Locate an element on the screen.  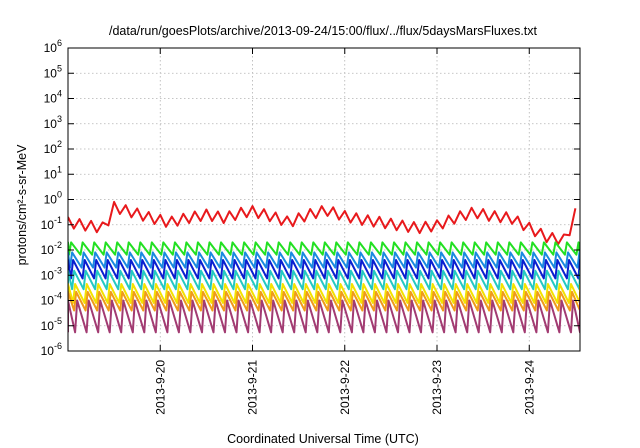
y-tick-label: 10⁵ is located at coordinates (53, 71).